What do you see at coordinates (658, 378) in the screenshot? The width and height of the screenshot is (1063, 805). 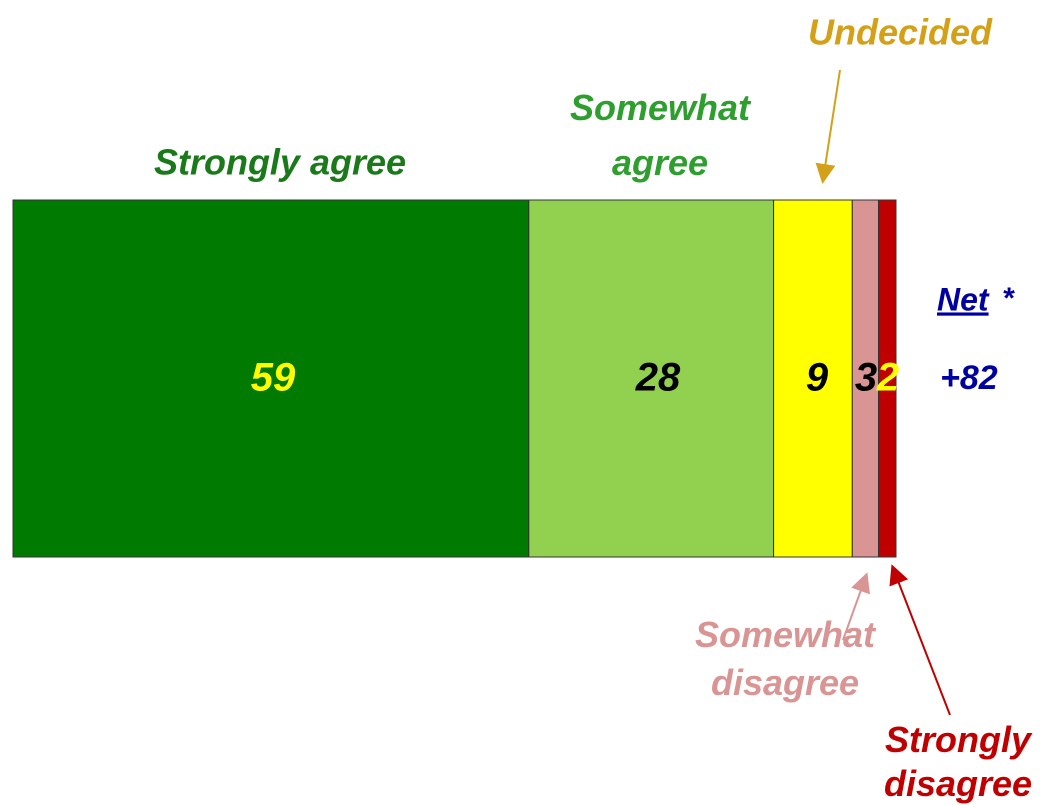 I see `data-label: 28` at bounding box center [658, 378].